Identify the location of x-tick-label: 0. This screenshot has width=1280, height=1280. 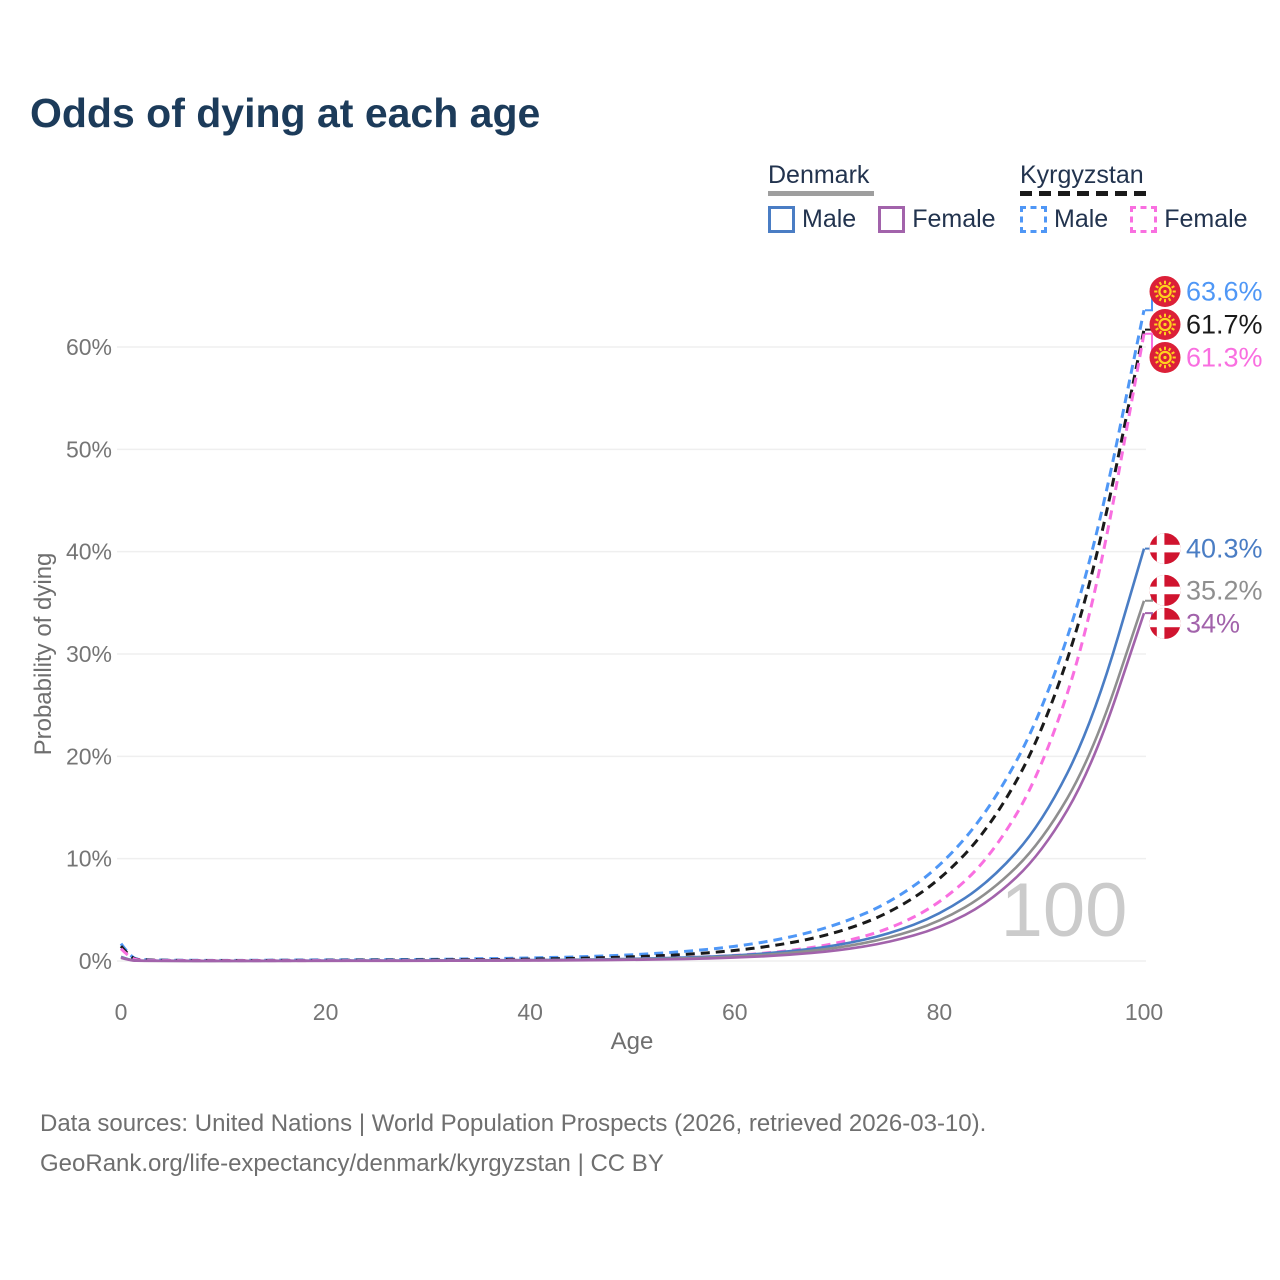
(121, 1012).